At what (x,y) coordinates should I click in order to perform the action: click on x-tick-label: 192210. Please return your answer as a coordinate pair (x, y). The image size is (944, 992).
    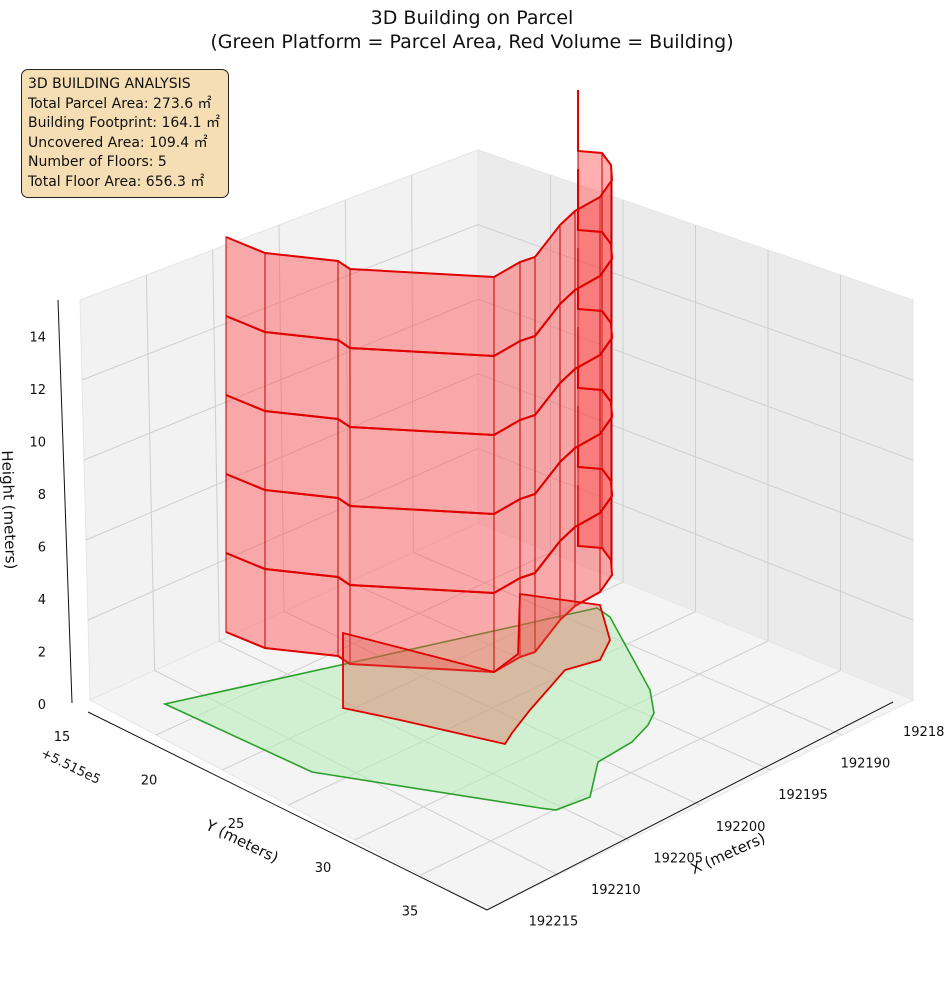
    Looking at the image, I should click on (616, 890).